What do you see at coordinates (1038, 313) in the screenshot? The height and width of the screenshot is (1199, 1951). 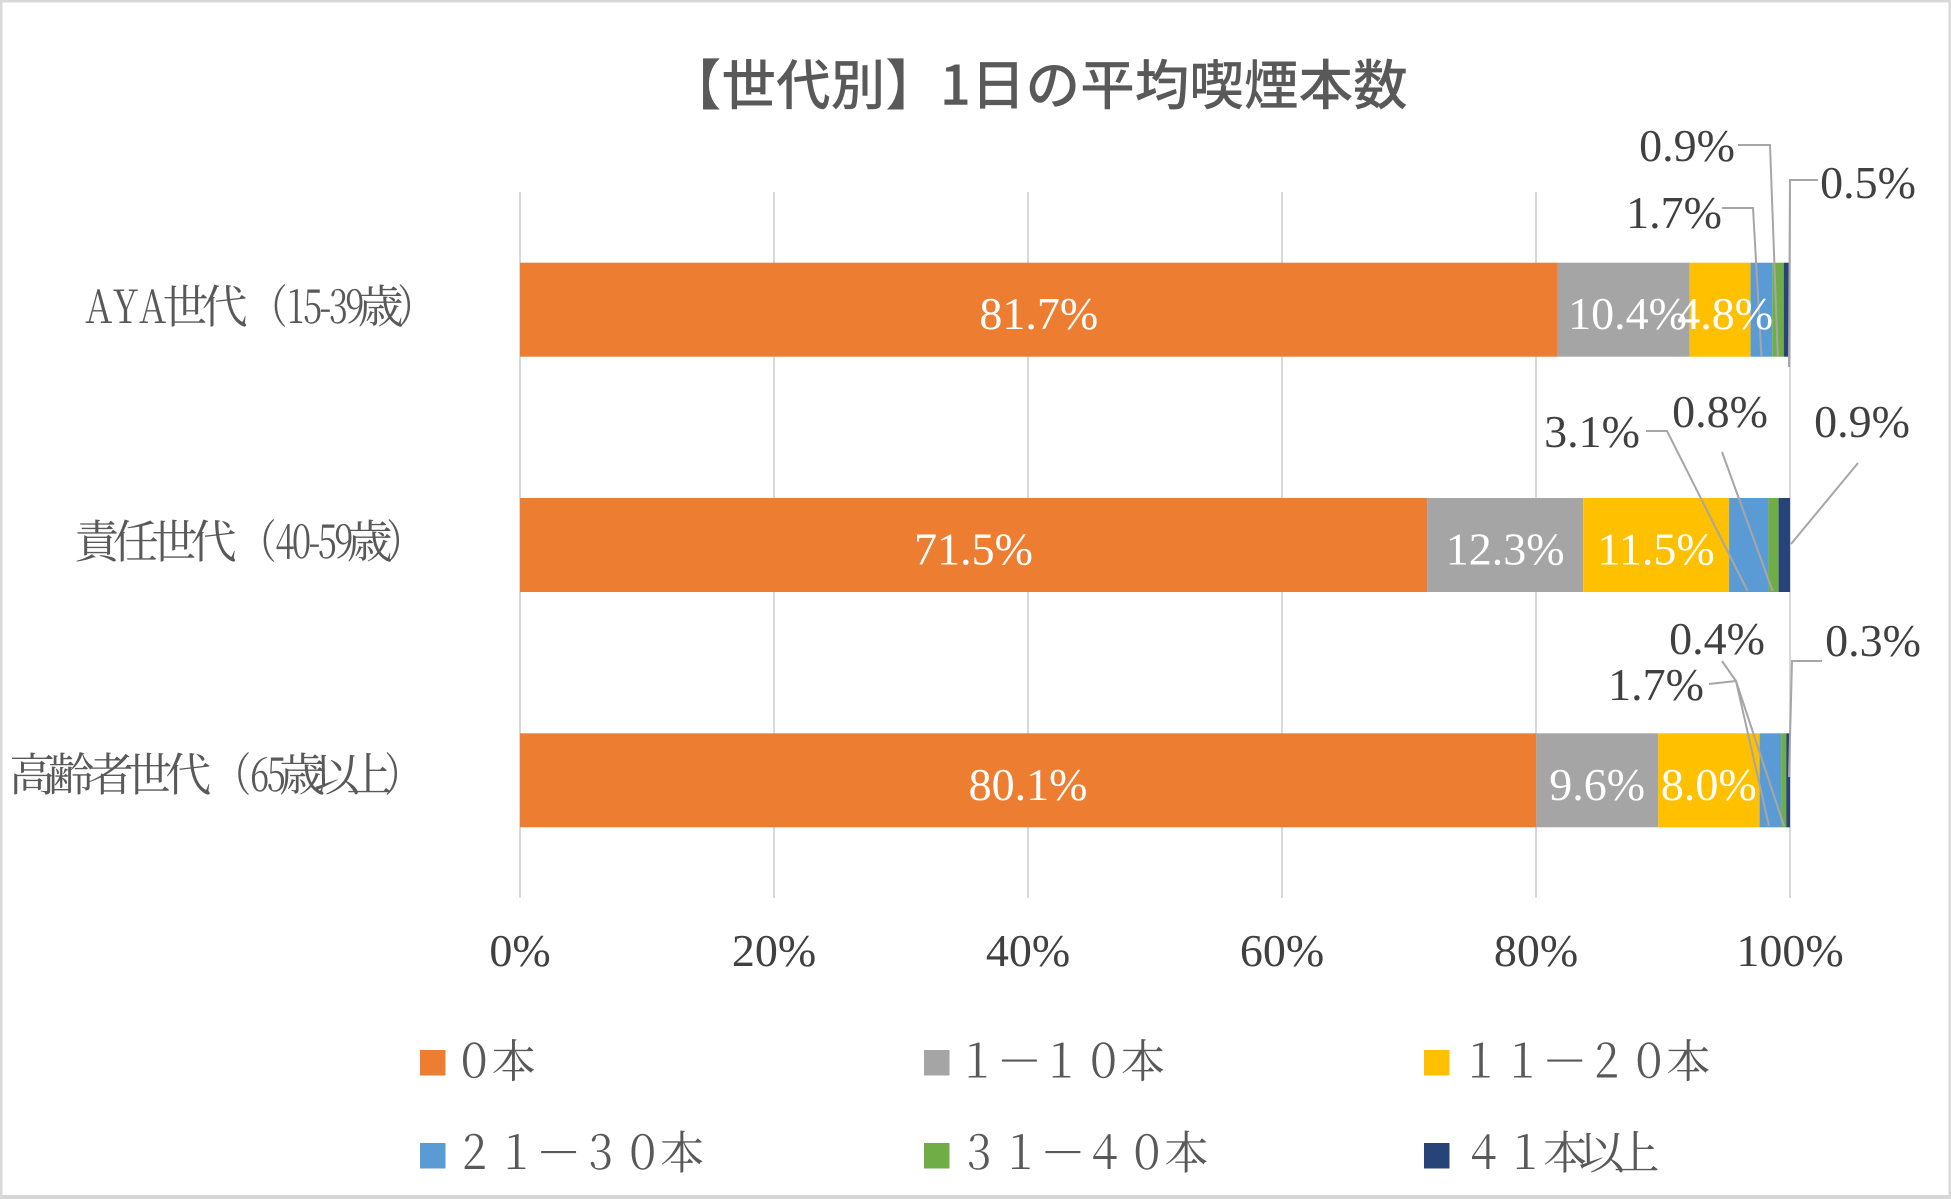 I see `svg-text: 81.7%` at bounding box center [1038, 313].